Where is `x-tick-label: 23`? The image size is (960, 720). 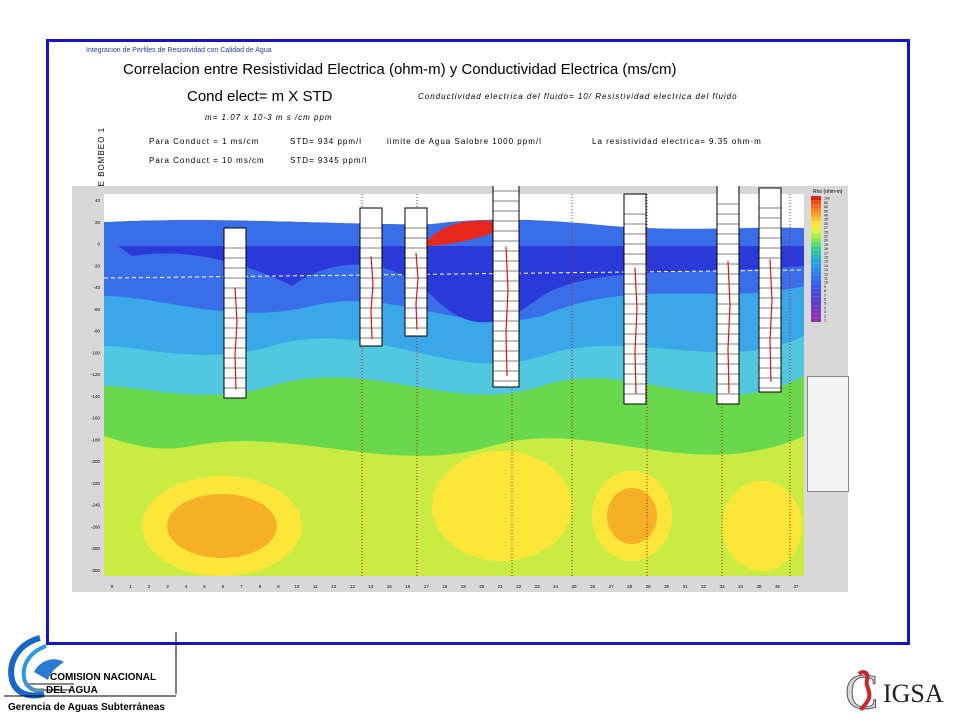
x-tick-label: 23 is located at coordinates (538, 586).